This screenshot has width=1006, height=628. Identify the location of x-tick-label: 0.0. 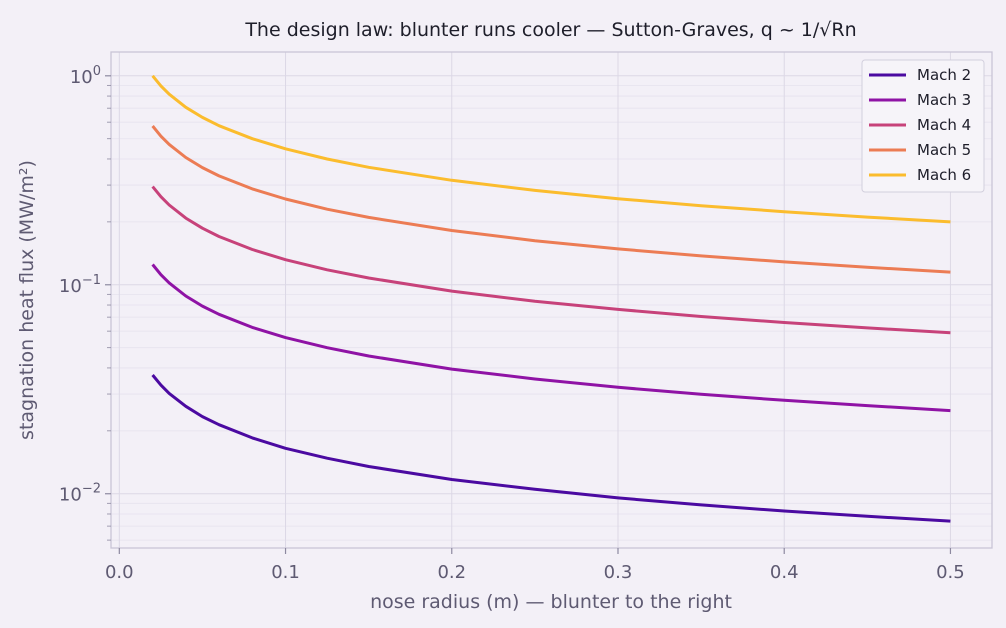
(119, 572).